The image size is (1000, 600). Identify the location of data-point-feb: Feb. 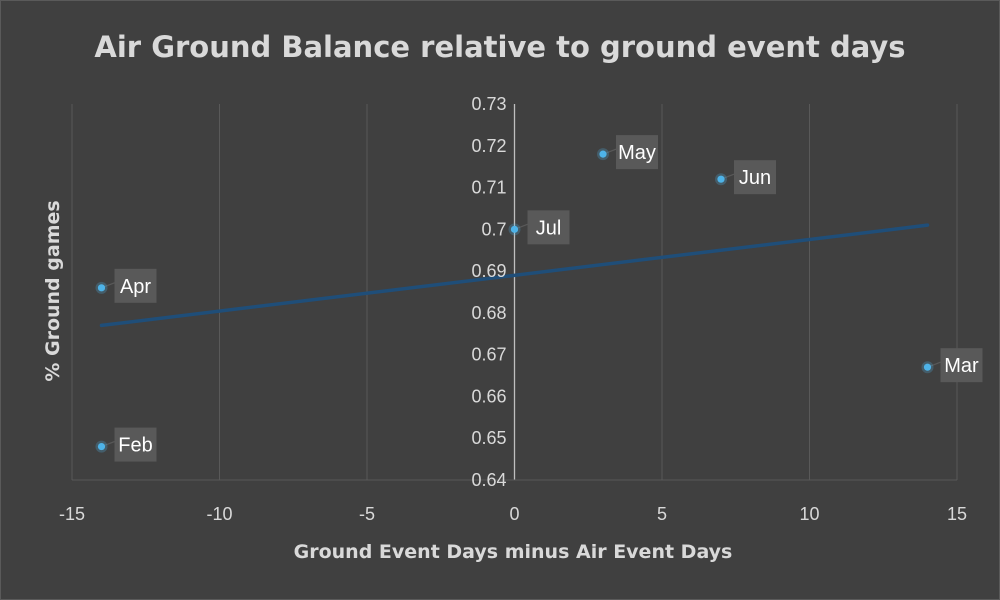
(126, 444).